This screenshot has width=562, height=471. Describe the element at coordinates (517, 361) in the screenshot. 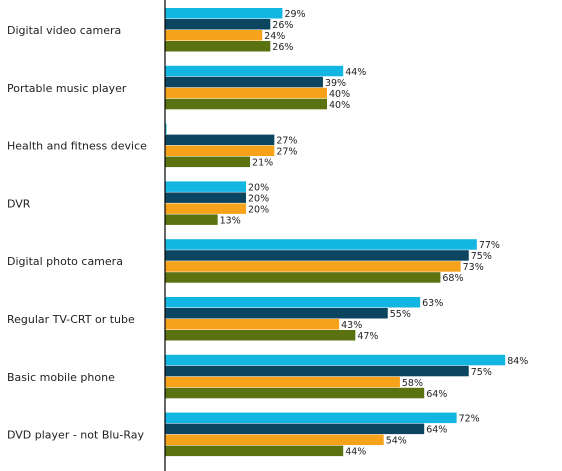

I see `value-label: 84%` at that location.